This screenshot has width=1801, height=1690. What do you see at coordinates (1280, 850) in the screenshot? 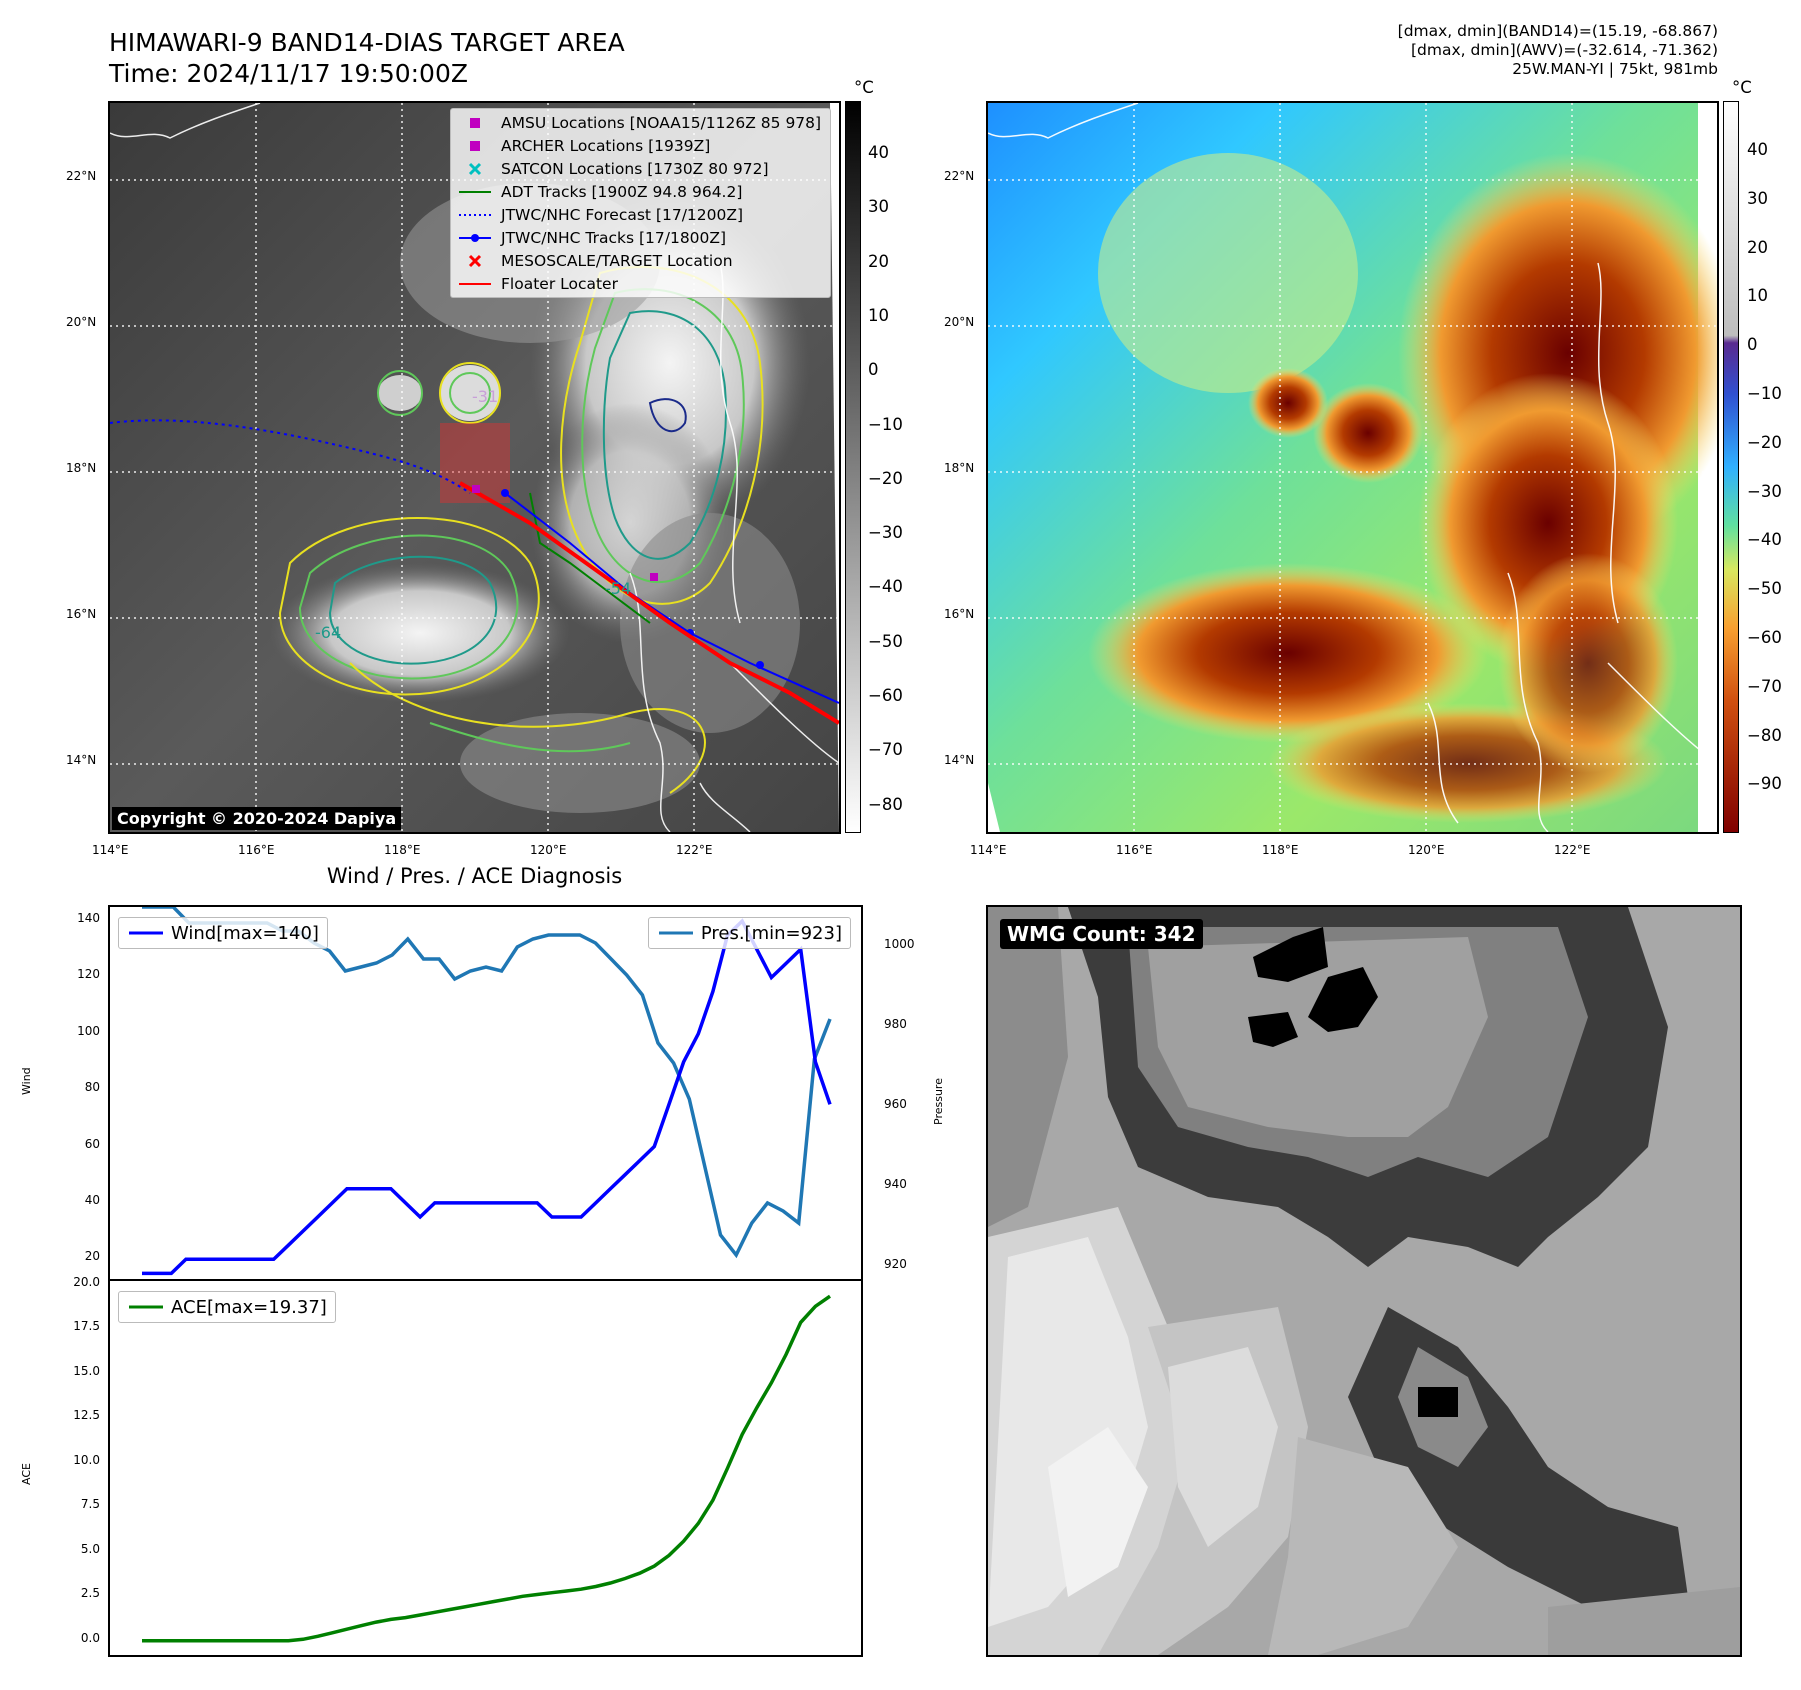
I see `lon-label: 118°E` at bounding box center [1280, 850].